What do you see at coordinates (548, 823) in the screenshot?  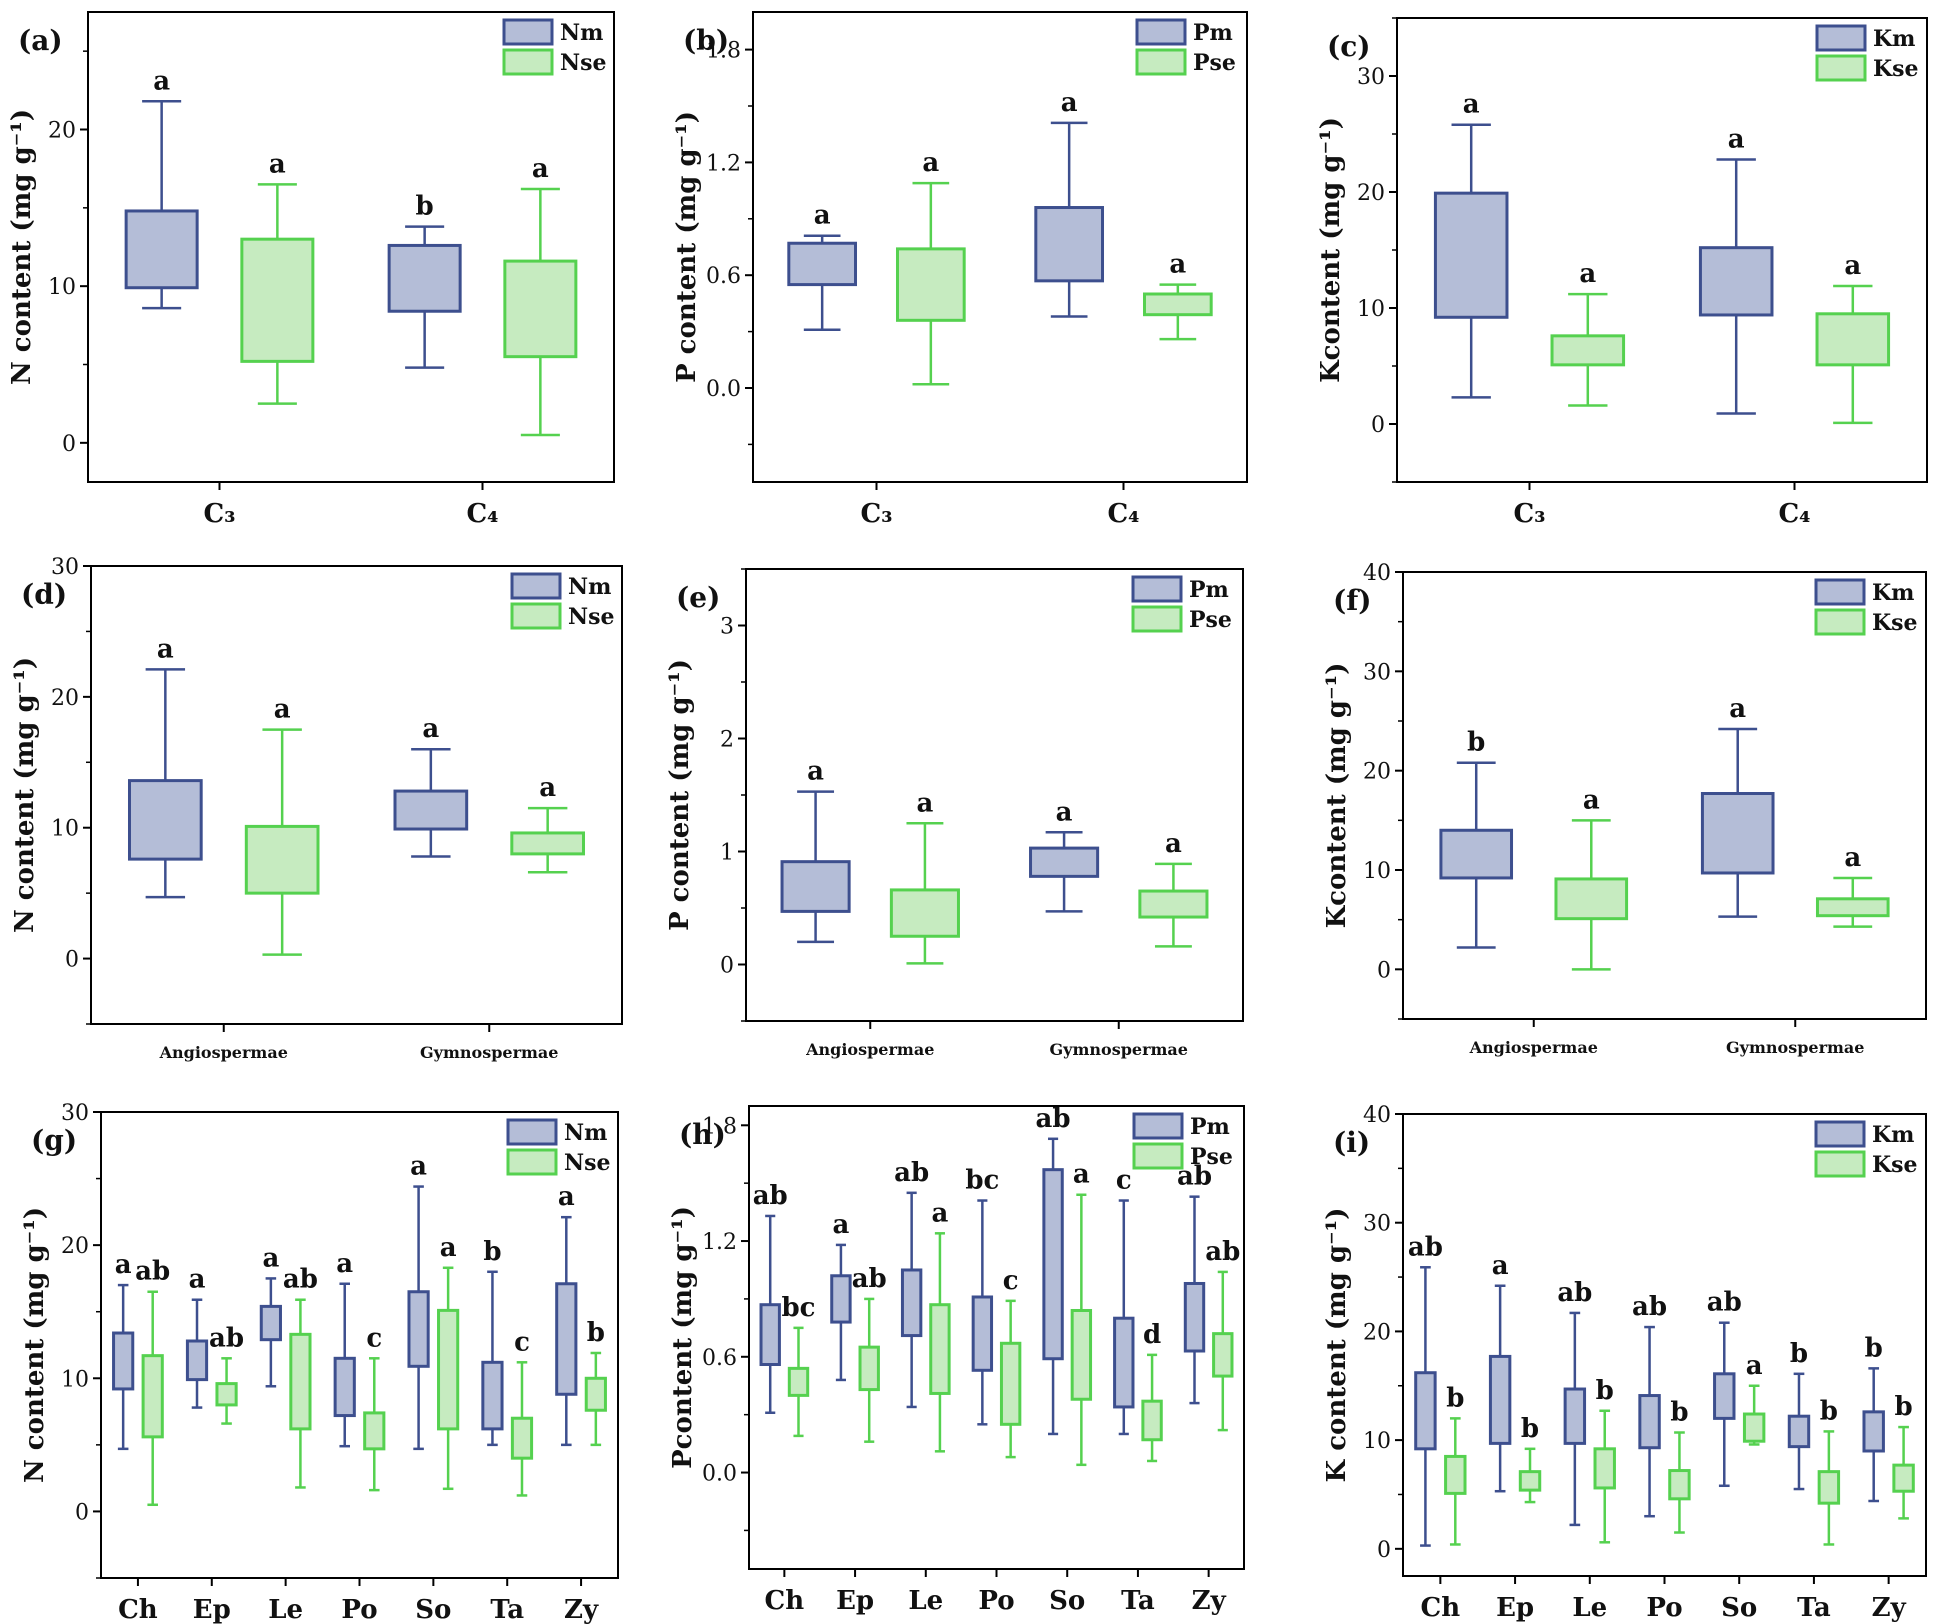 I see `box-Nse-Gymnospermae: a` at bounding box center [548, 823].